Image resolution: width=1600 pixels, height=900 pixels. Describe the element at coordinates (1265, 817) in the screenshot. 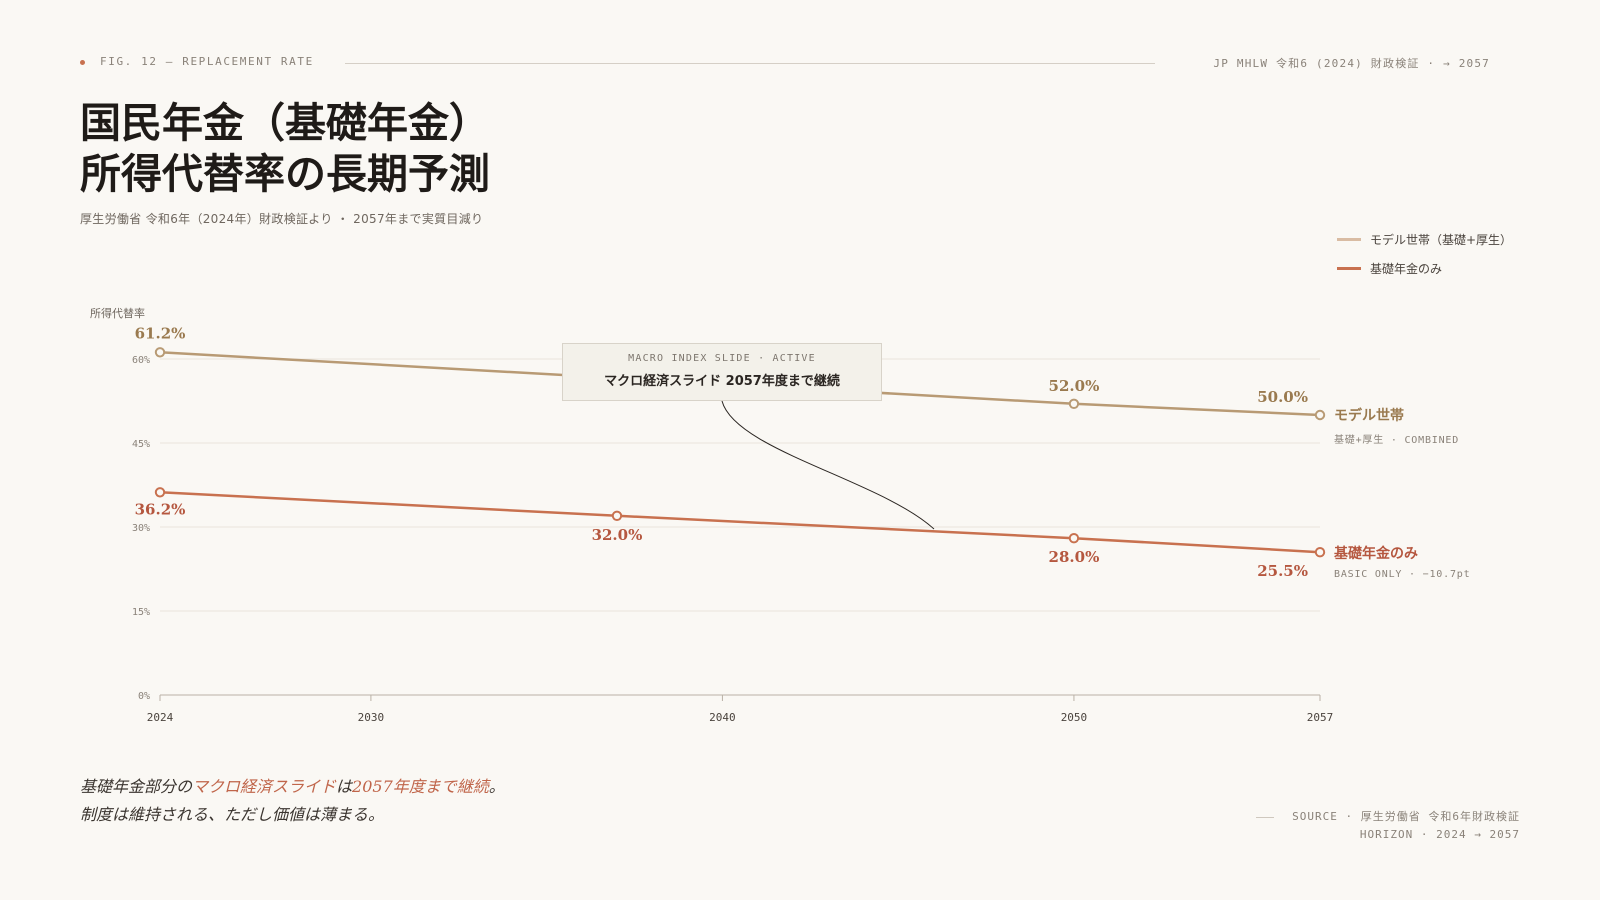

I see `source-divider` at that location.